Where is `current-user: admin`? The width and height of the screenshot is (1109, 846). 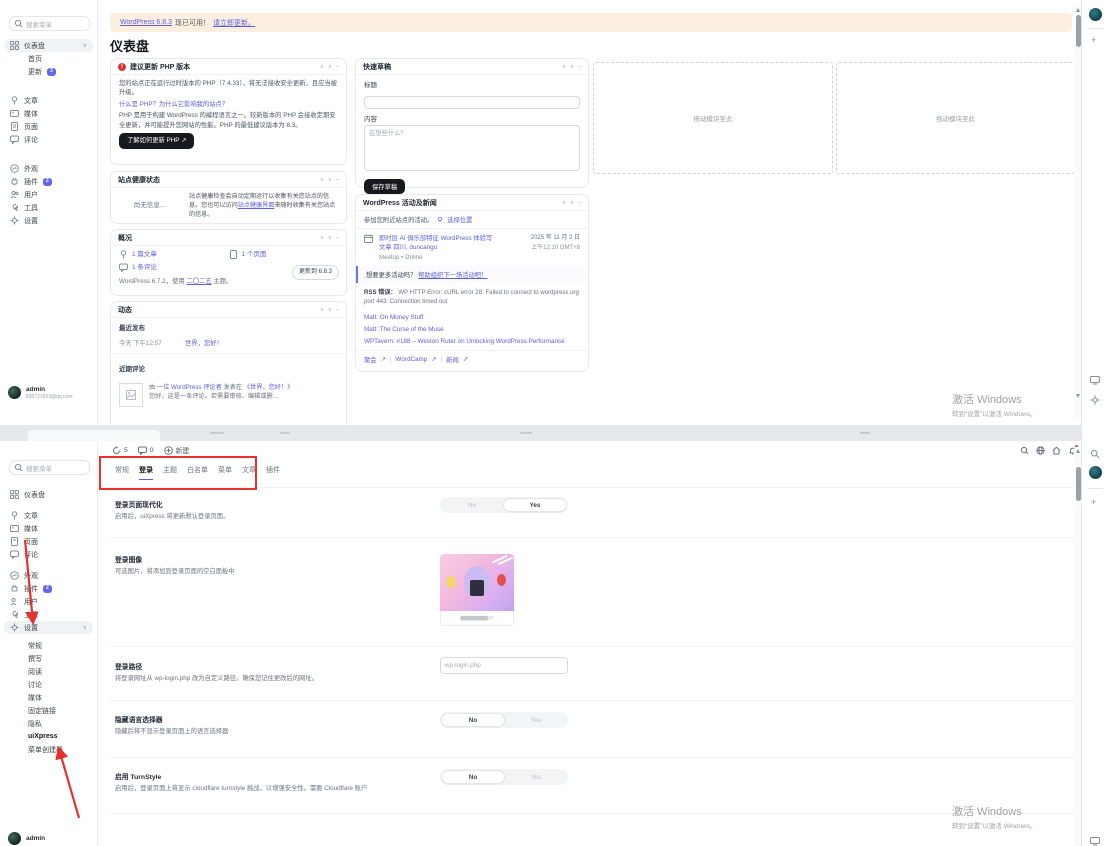
current-user: admin is located at coordinates (26, 838).